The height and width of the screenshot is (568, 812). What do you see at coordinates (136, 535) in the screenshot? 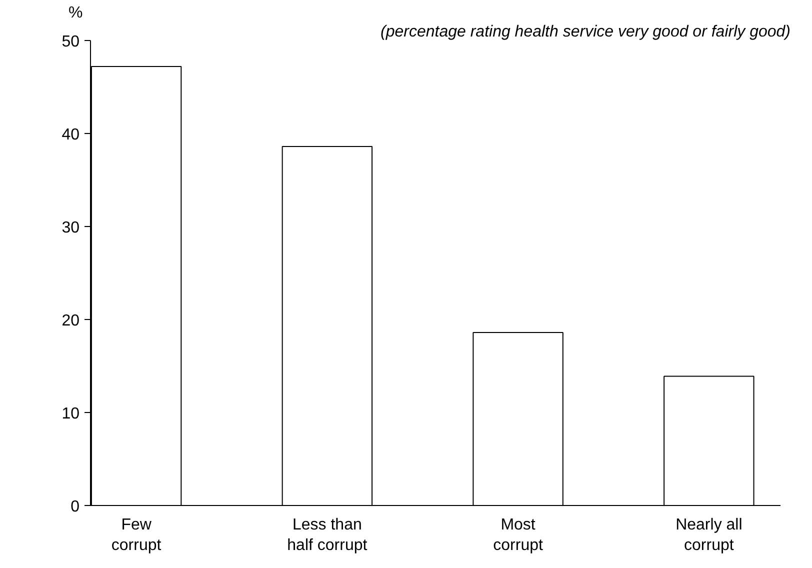
I see `x-tick-label: Few corrupt` at bounding box center [136, 535].